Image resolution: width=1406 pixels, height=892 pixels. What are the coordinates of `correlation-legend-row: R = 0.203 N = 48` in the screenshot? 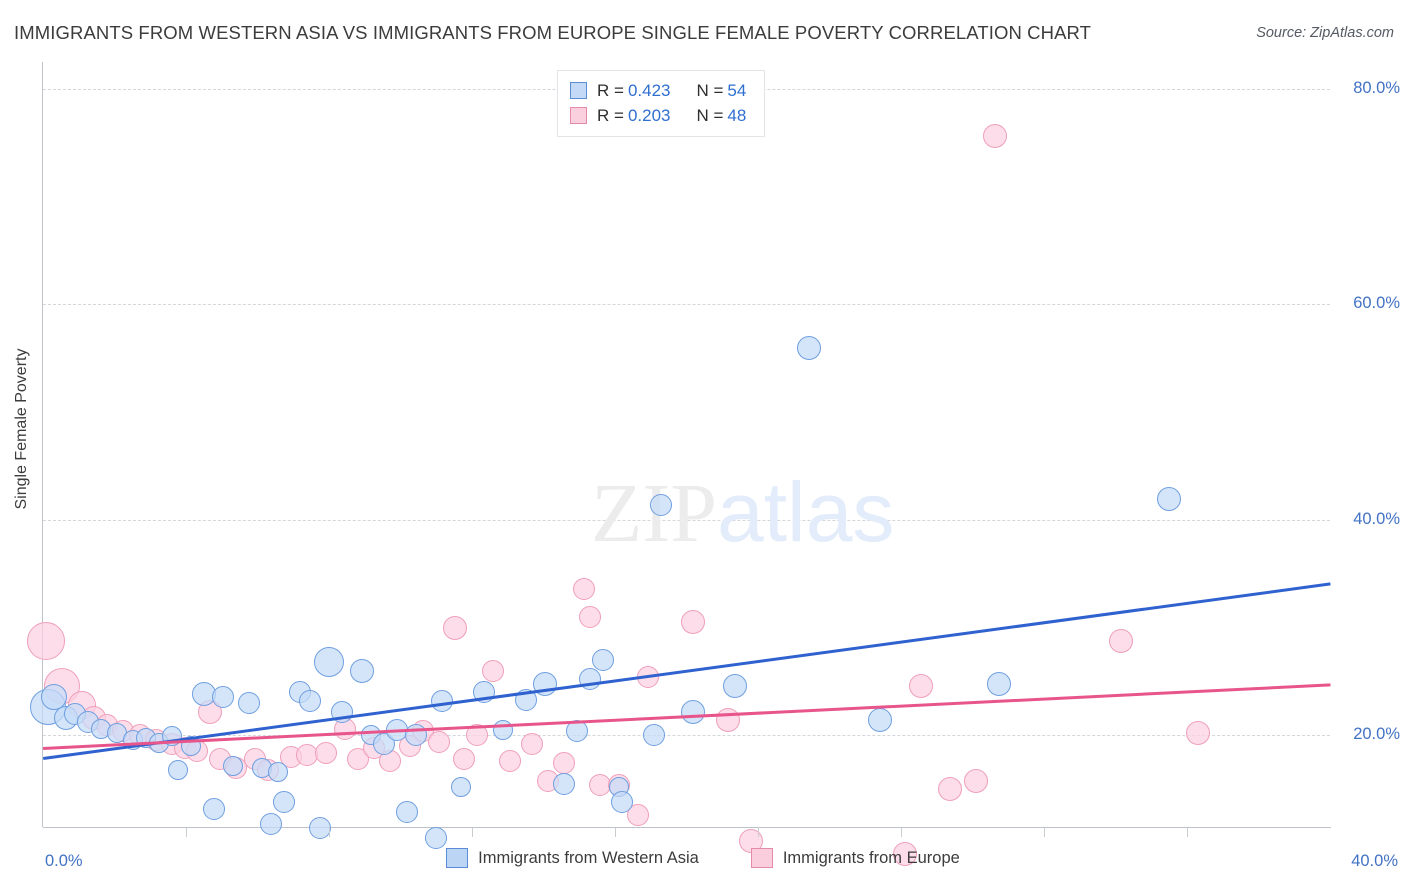 It's located at (660, 115).